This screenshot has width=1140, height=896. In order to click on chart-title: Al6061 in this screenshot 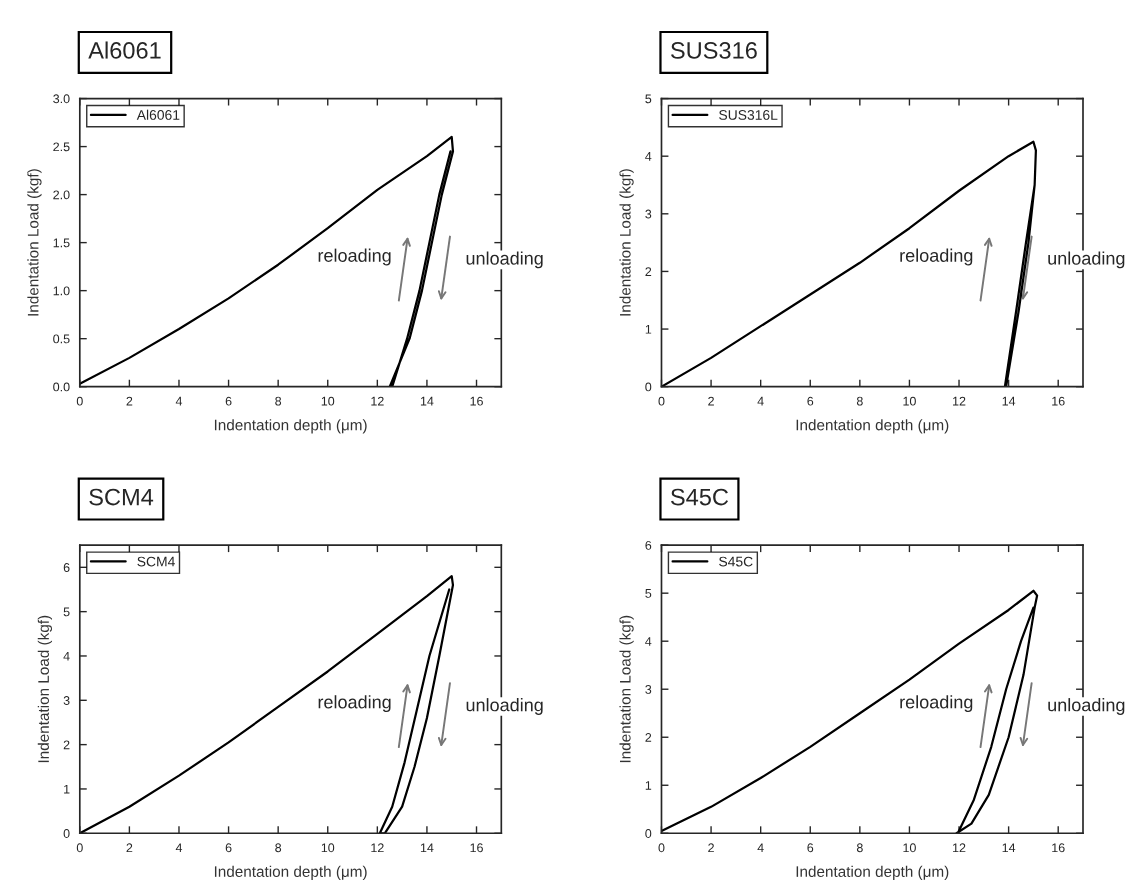, I will do `click(124, 50)`.